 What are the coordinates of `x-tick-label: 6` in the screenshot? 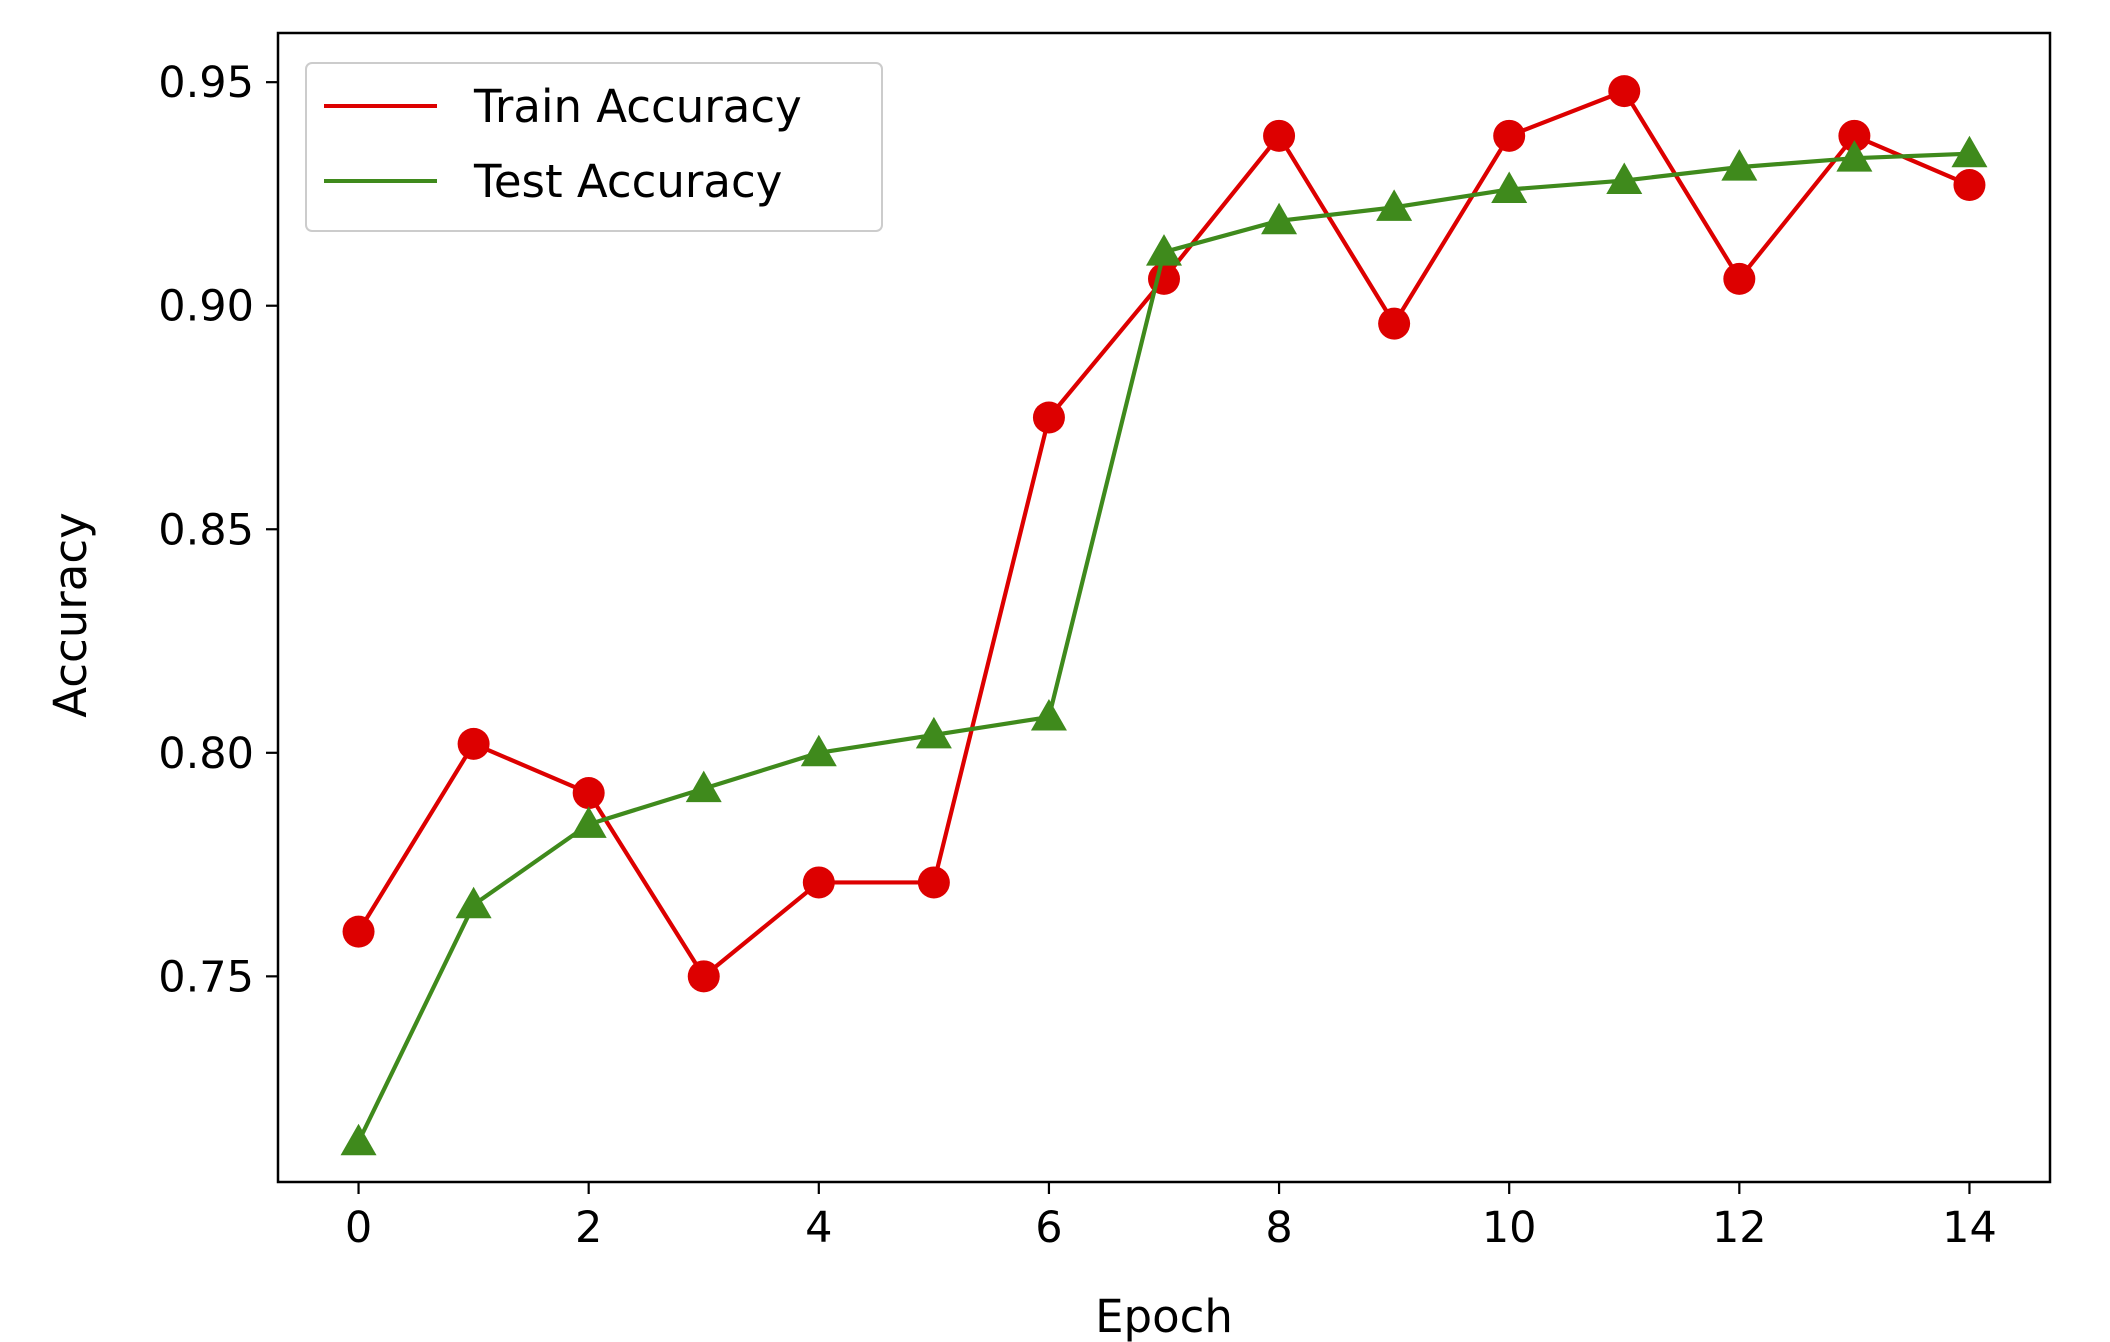 It's located at (1048, 1228).